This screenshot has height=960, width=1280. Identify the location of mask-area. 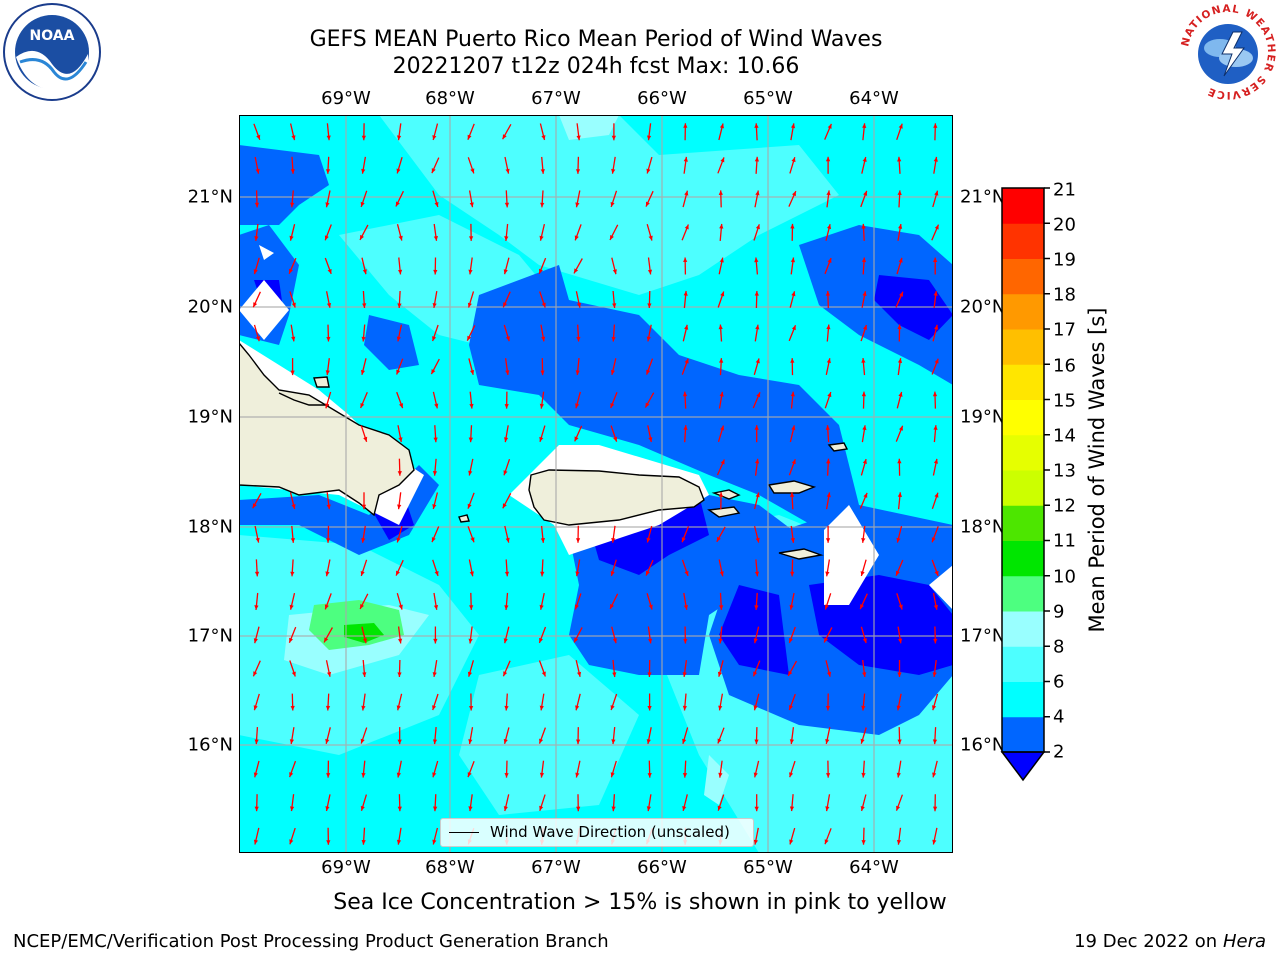
(851, 555).